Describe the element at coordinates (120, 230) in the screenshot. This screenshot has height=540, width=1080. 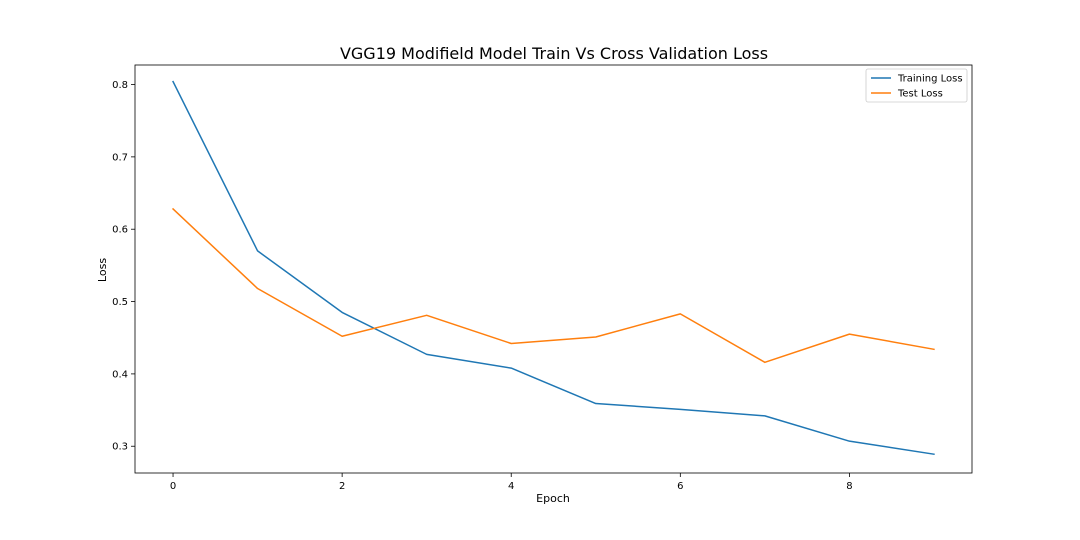
I see `y-tick-label: 0.6` at that location.